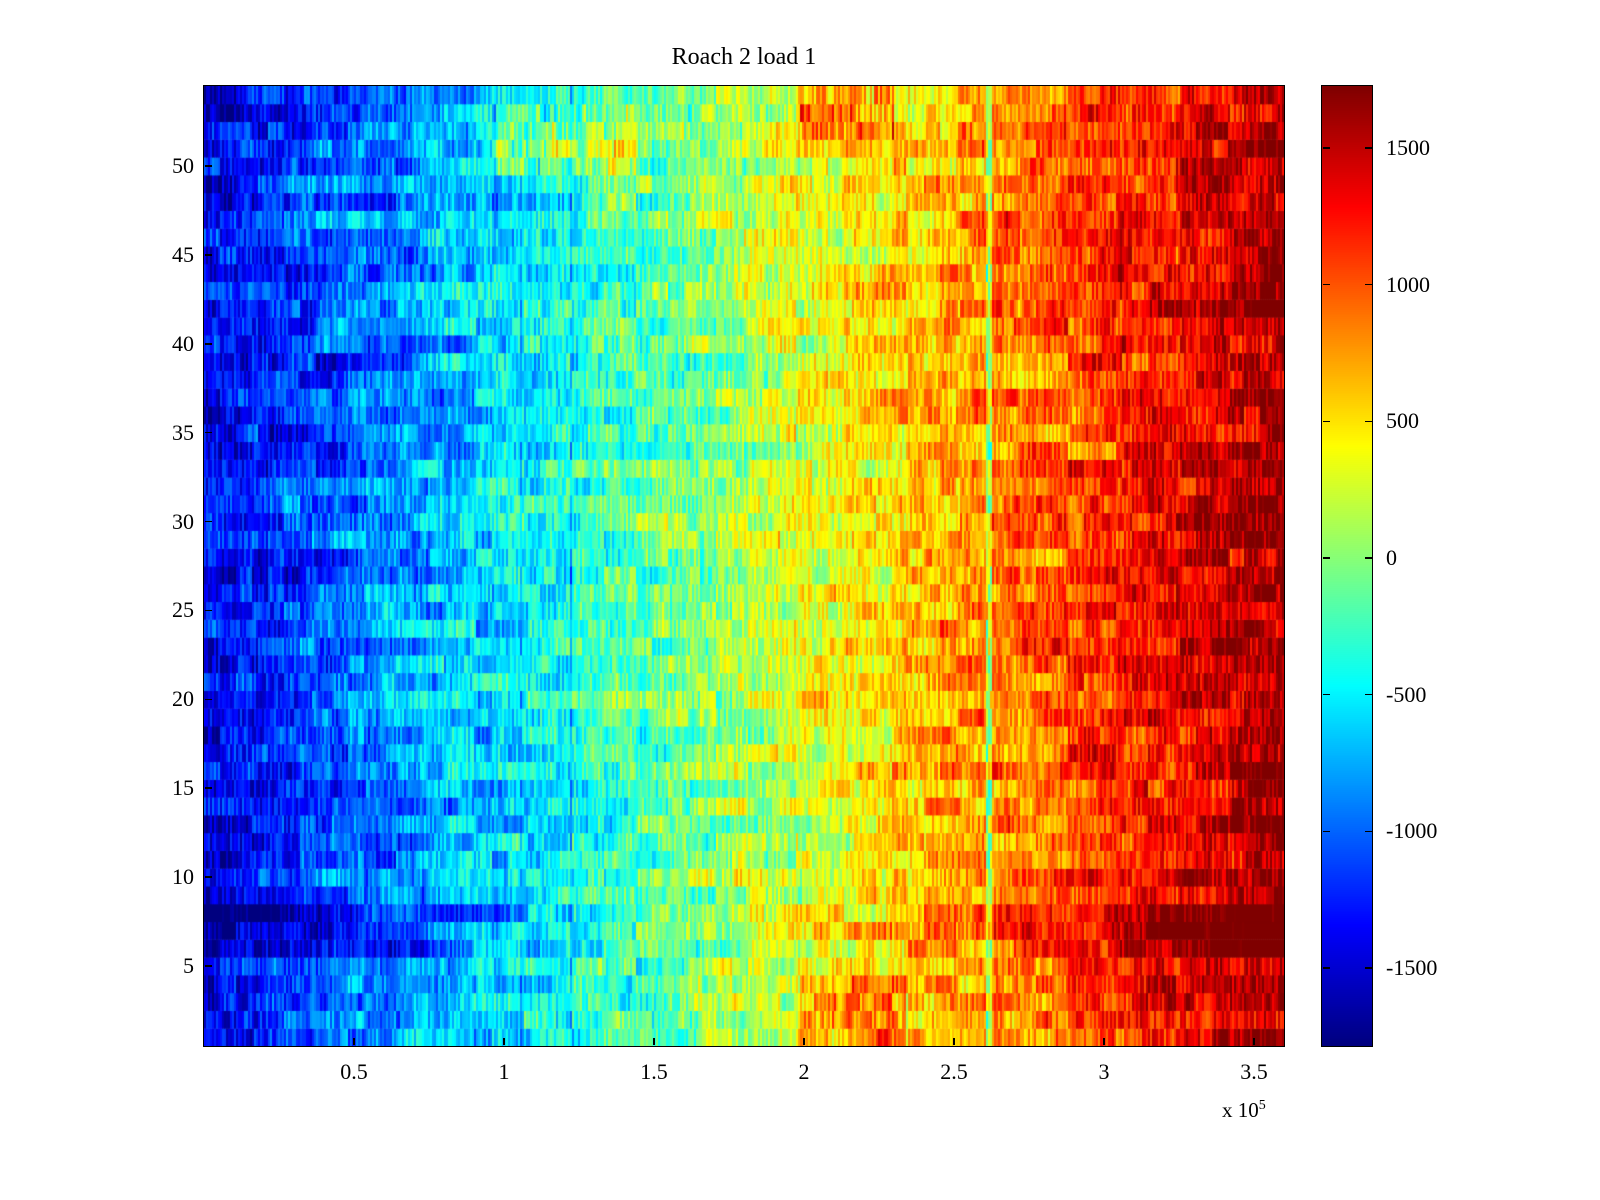 The image size is (1600, 1200). What do you see at coordinates (1254, 1071) in the screenshot?
I see `x-tick-label: 3.5` at bounding box center [1254, 1071].